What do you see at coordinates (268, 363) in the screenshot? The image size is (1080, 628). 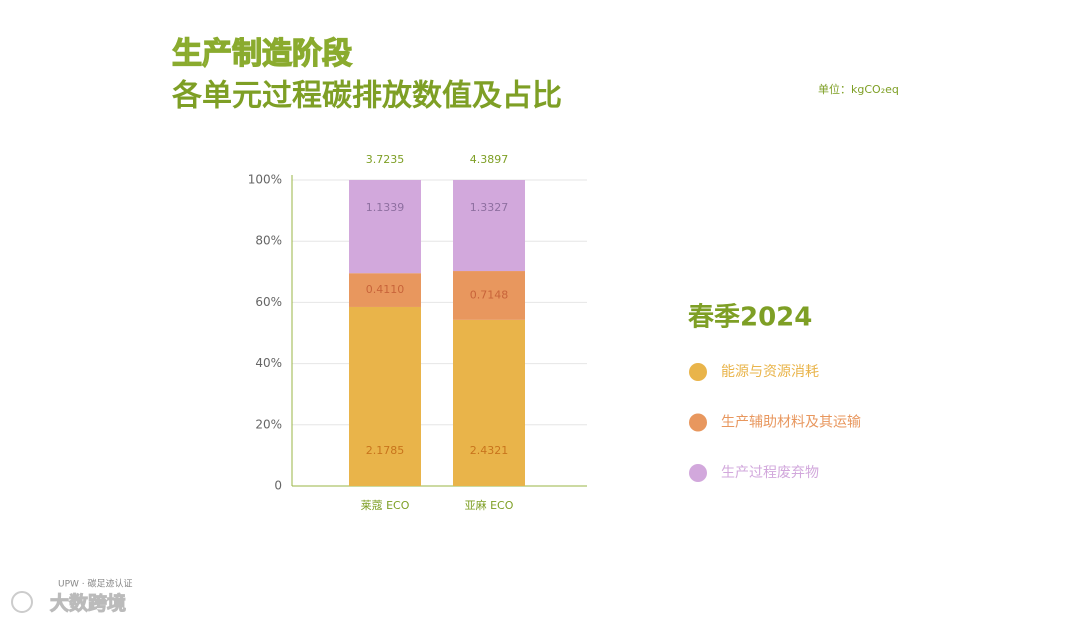 I see `y-tick-label: 40%` at bounding box center [268, 363].